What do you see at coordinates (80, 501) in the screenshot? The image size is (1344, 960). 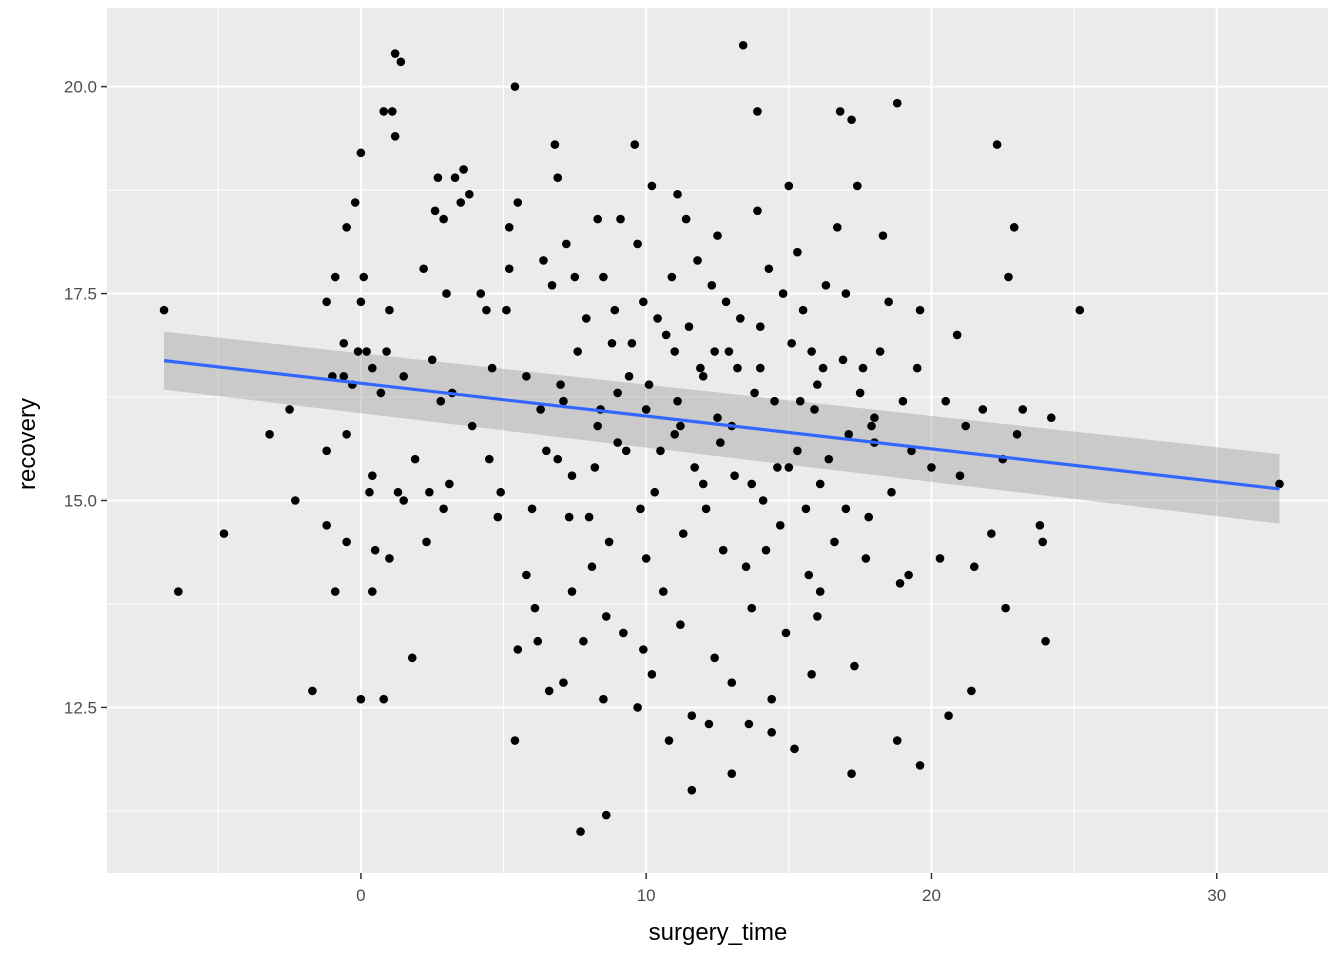 I see `y-tick-label: 15.0` at bounding box center [80, 501].